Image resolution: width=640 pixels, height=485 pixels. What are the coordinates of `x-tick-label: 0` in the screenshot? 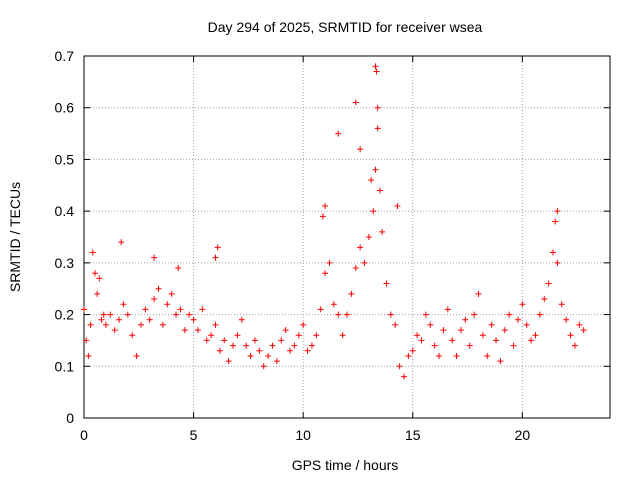 It's located at (84, 435).